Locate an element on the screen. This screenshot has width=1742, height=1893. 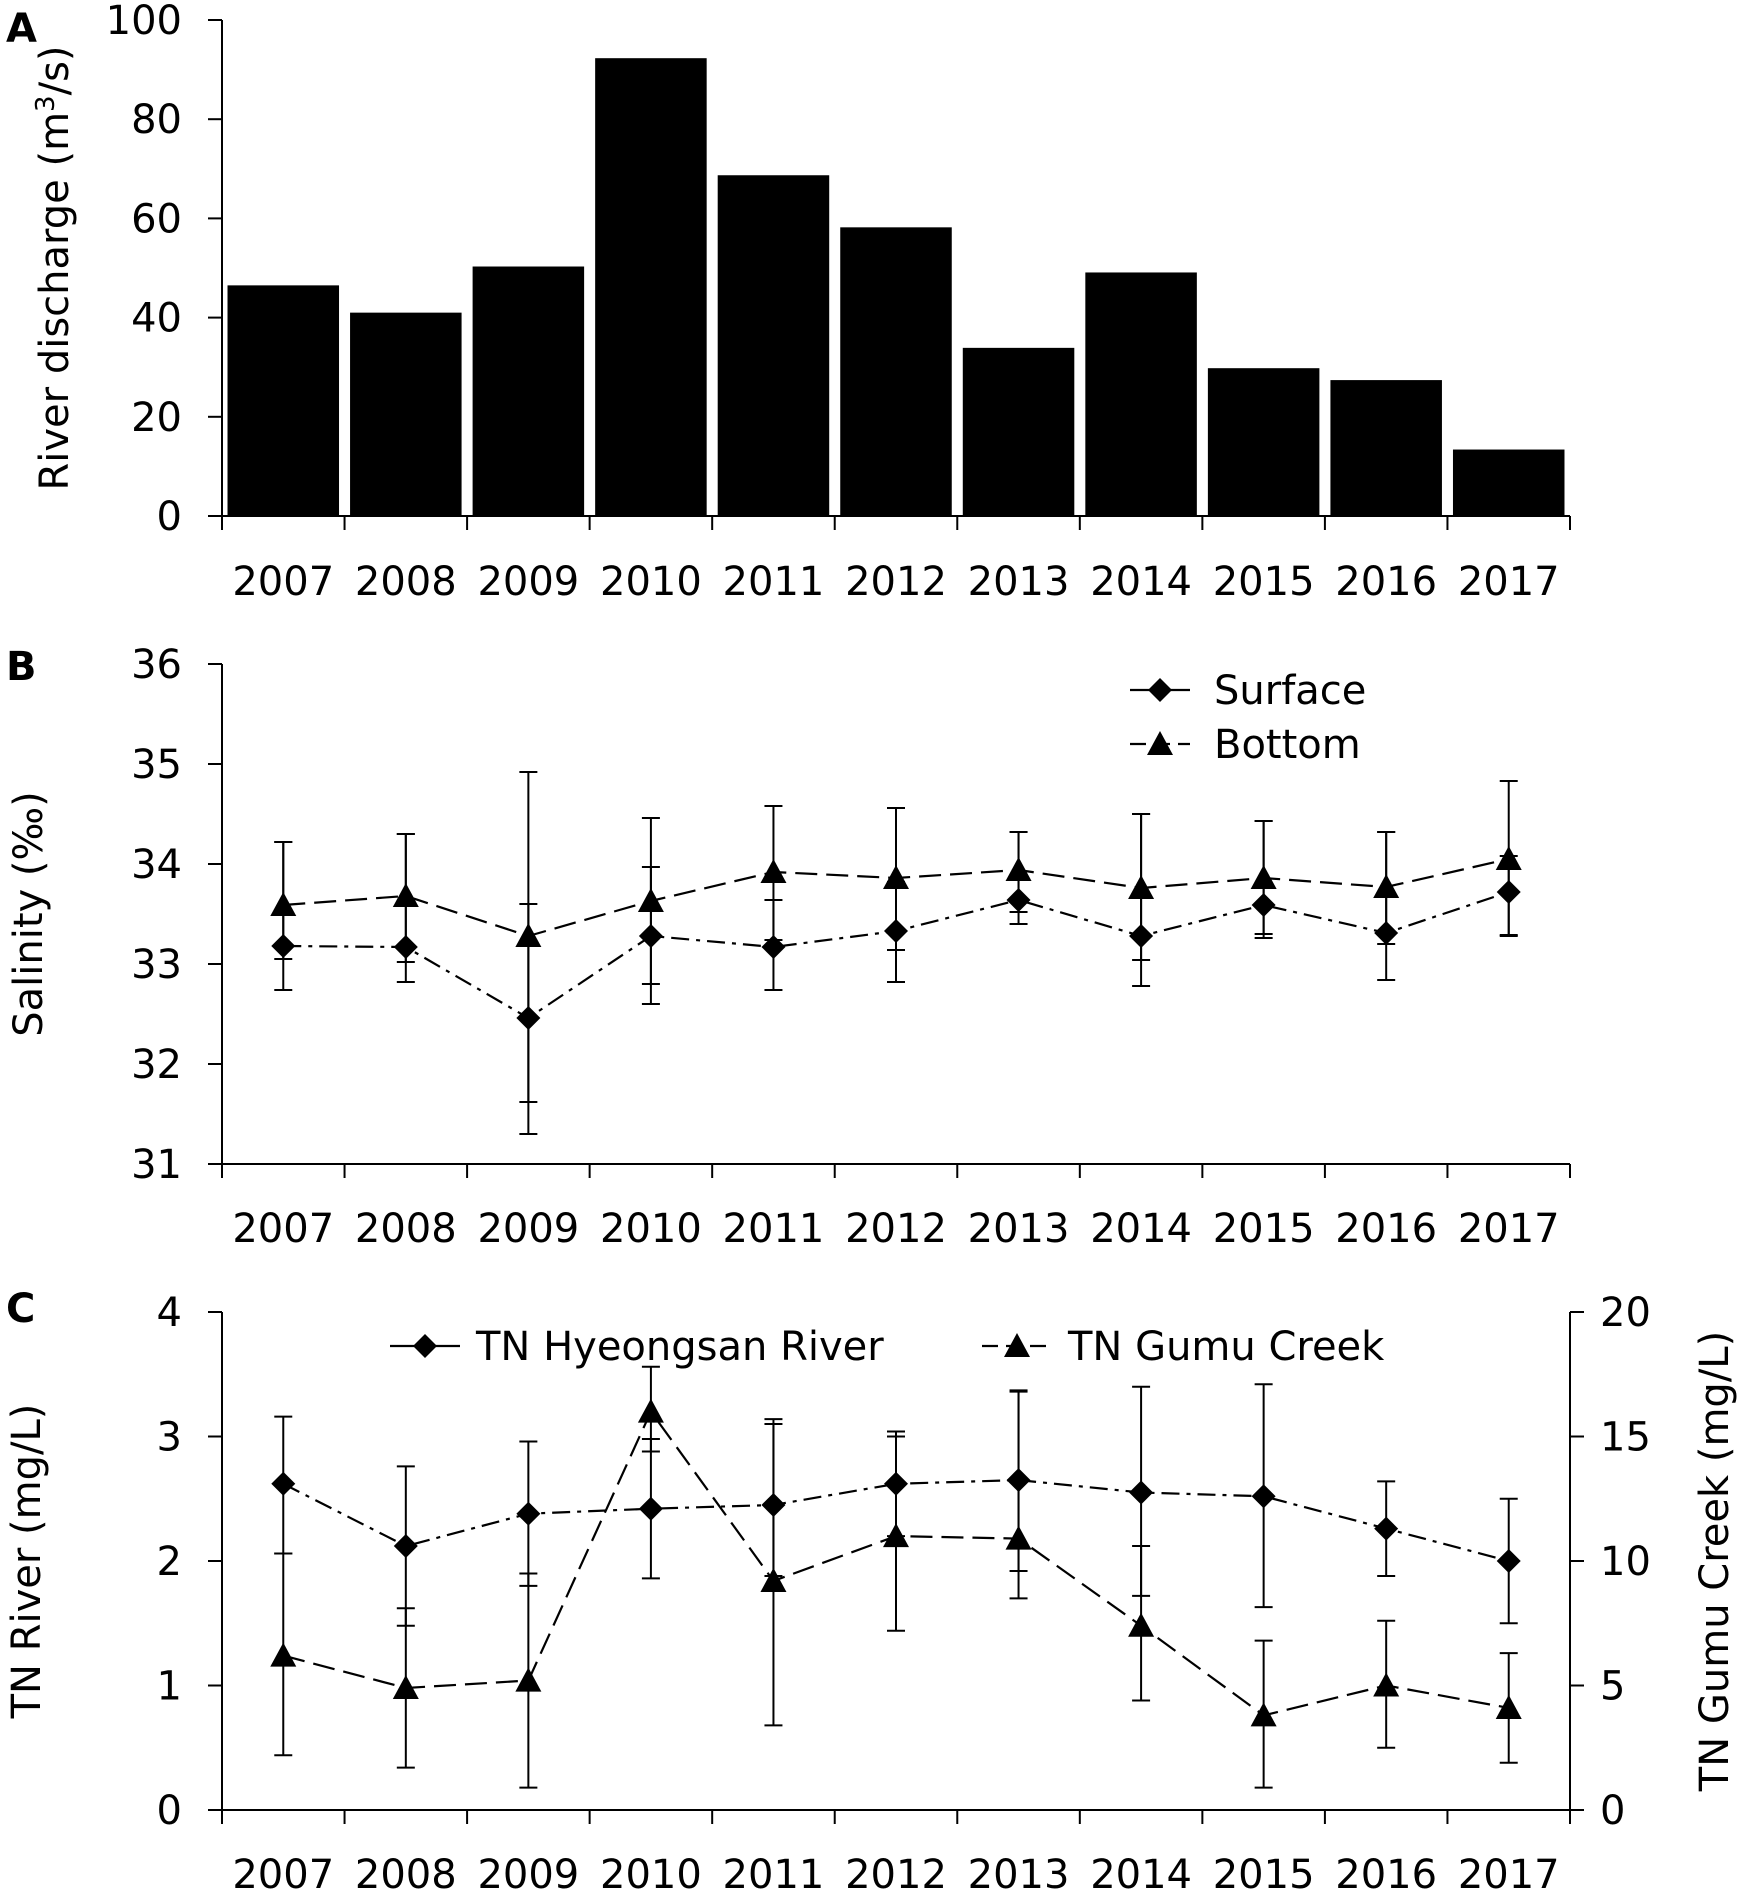
y-axis-title: Salinity (‰) is located at coordinates (29, 914).